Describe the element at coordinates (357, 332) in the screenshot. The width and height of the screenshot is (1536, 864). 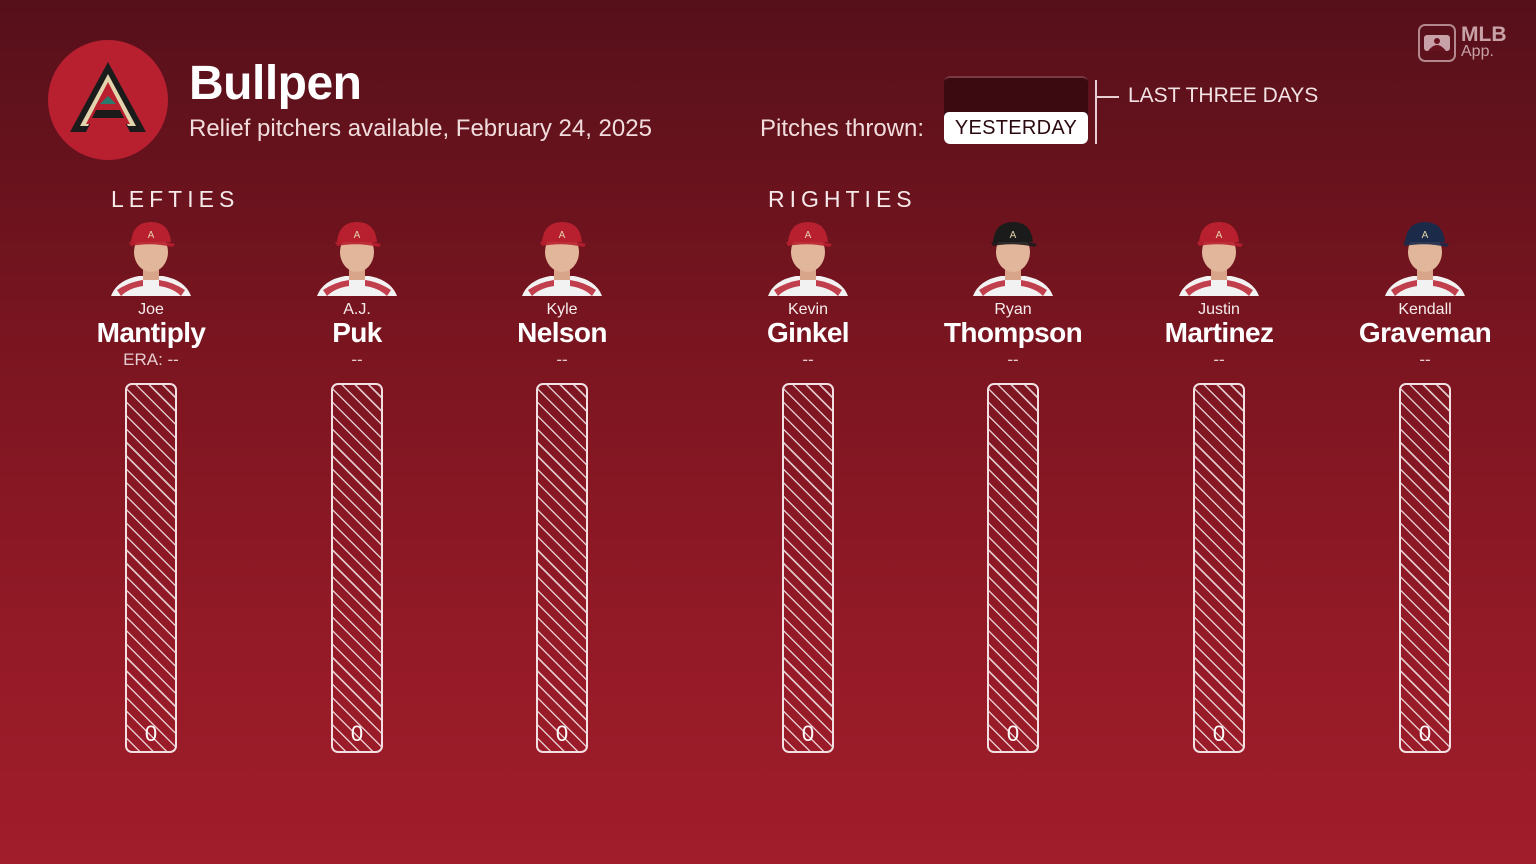
I see `pitcher-last-name: Puk` at that location.